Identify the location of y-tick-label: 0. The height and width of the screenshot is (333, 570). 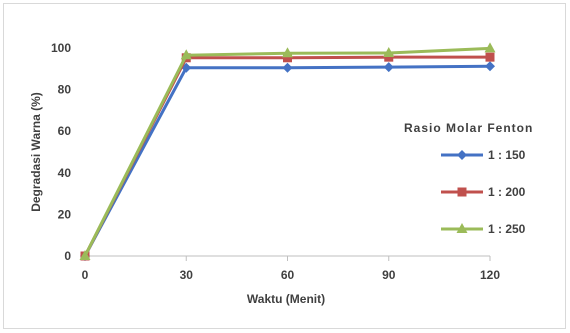
(67, 256).